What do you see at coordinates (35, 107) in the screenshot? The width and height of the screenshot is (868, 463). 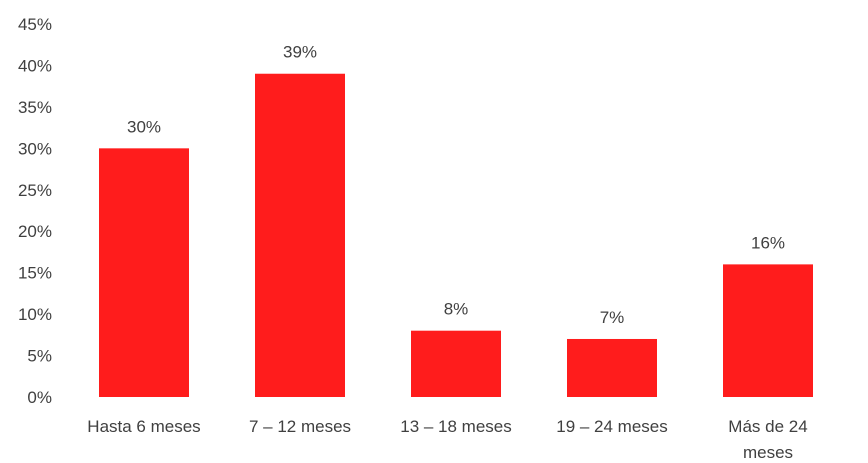 I see `y-tick-label: 35%` at bounding box center [35, 107].